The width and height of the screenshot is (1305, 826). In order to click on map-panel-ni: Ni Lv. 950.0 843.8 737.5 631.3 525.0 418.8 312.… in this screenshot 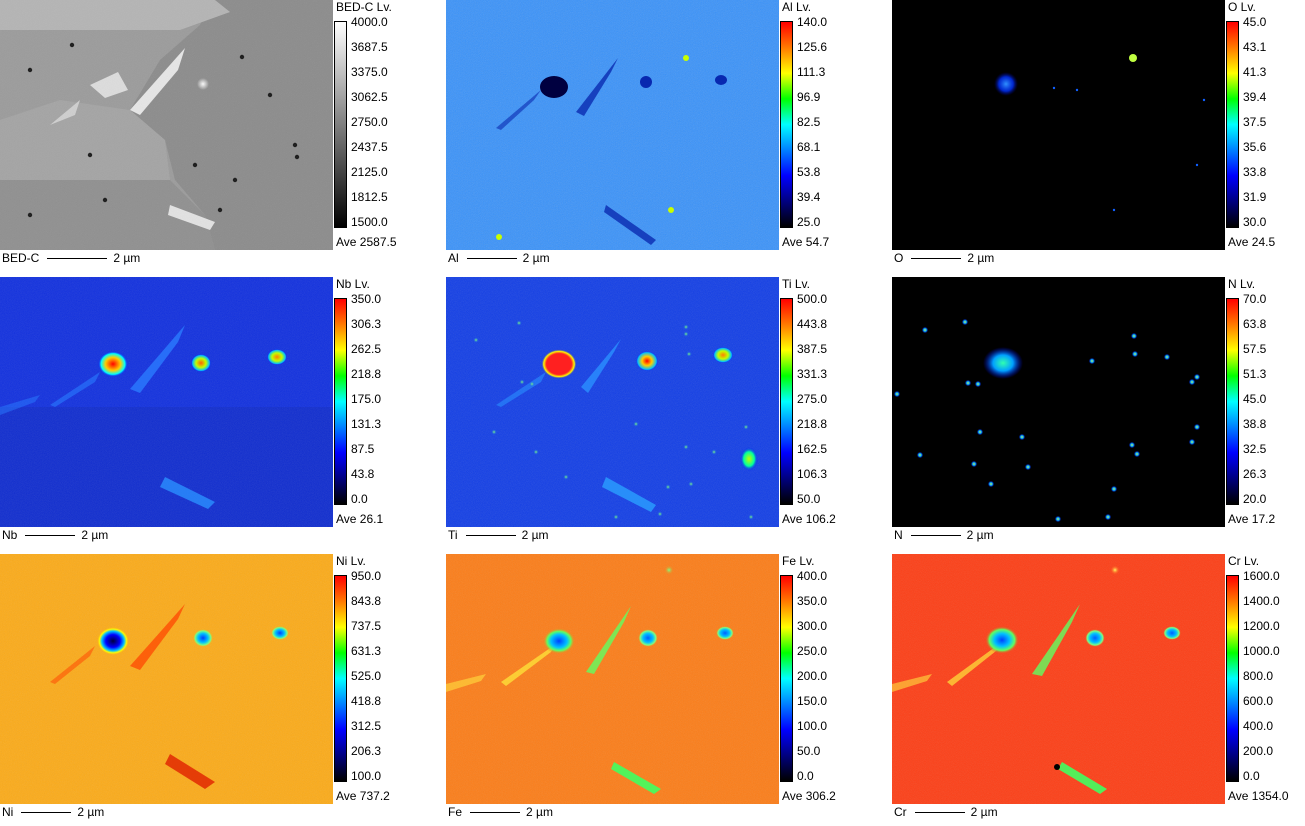, I will do `click(220, 690)`.